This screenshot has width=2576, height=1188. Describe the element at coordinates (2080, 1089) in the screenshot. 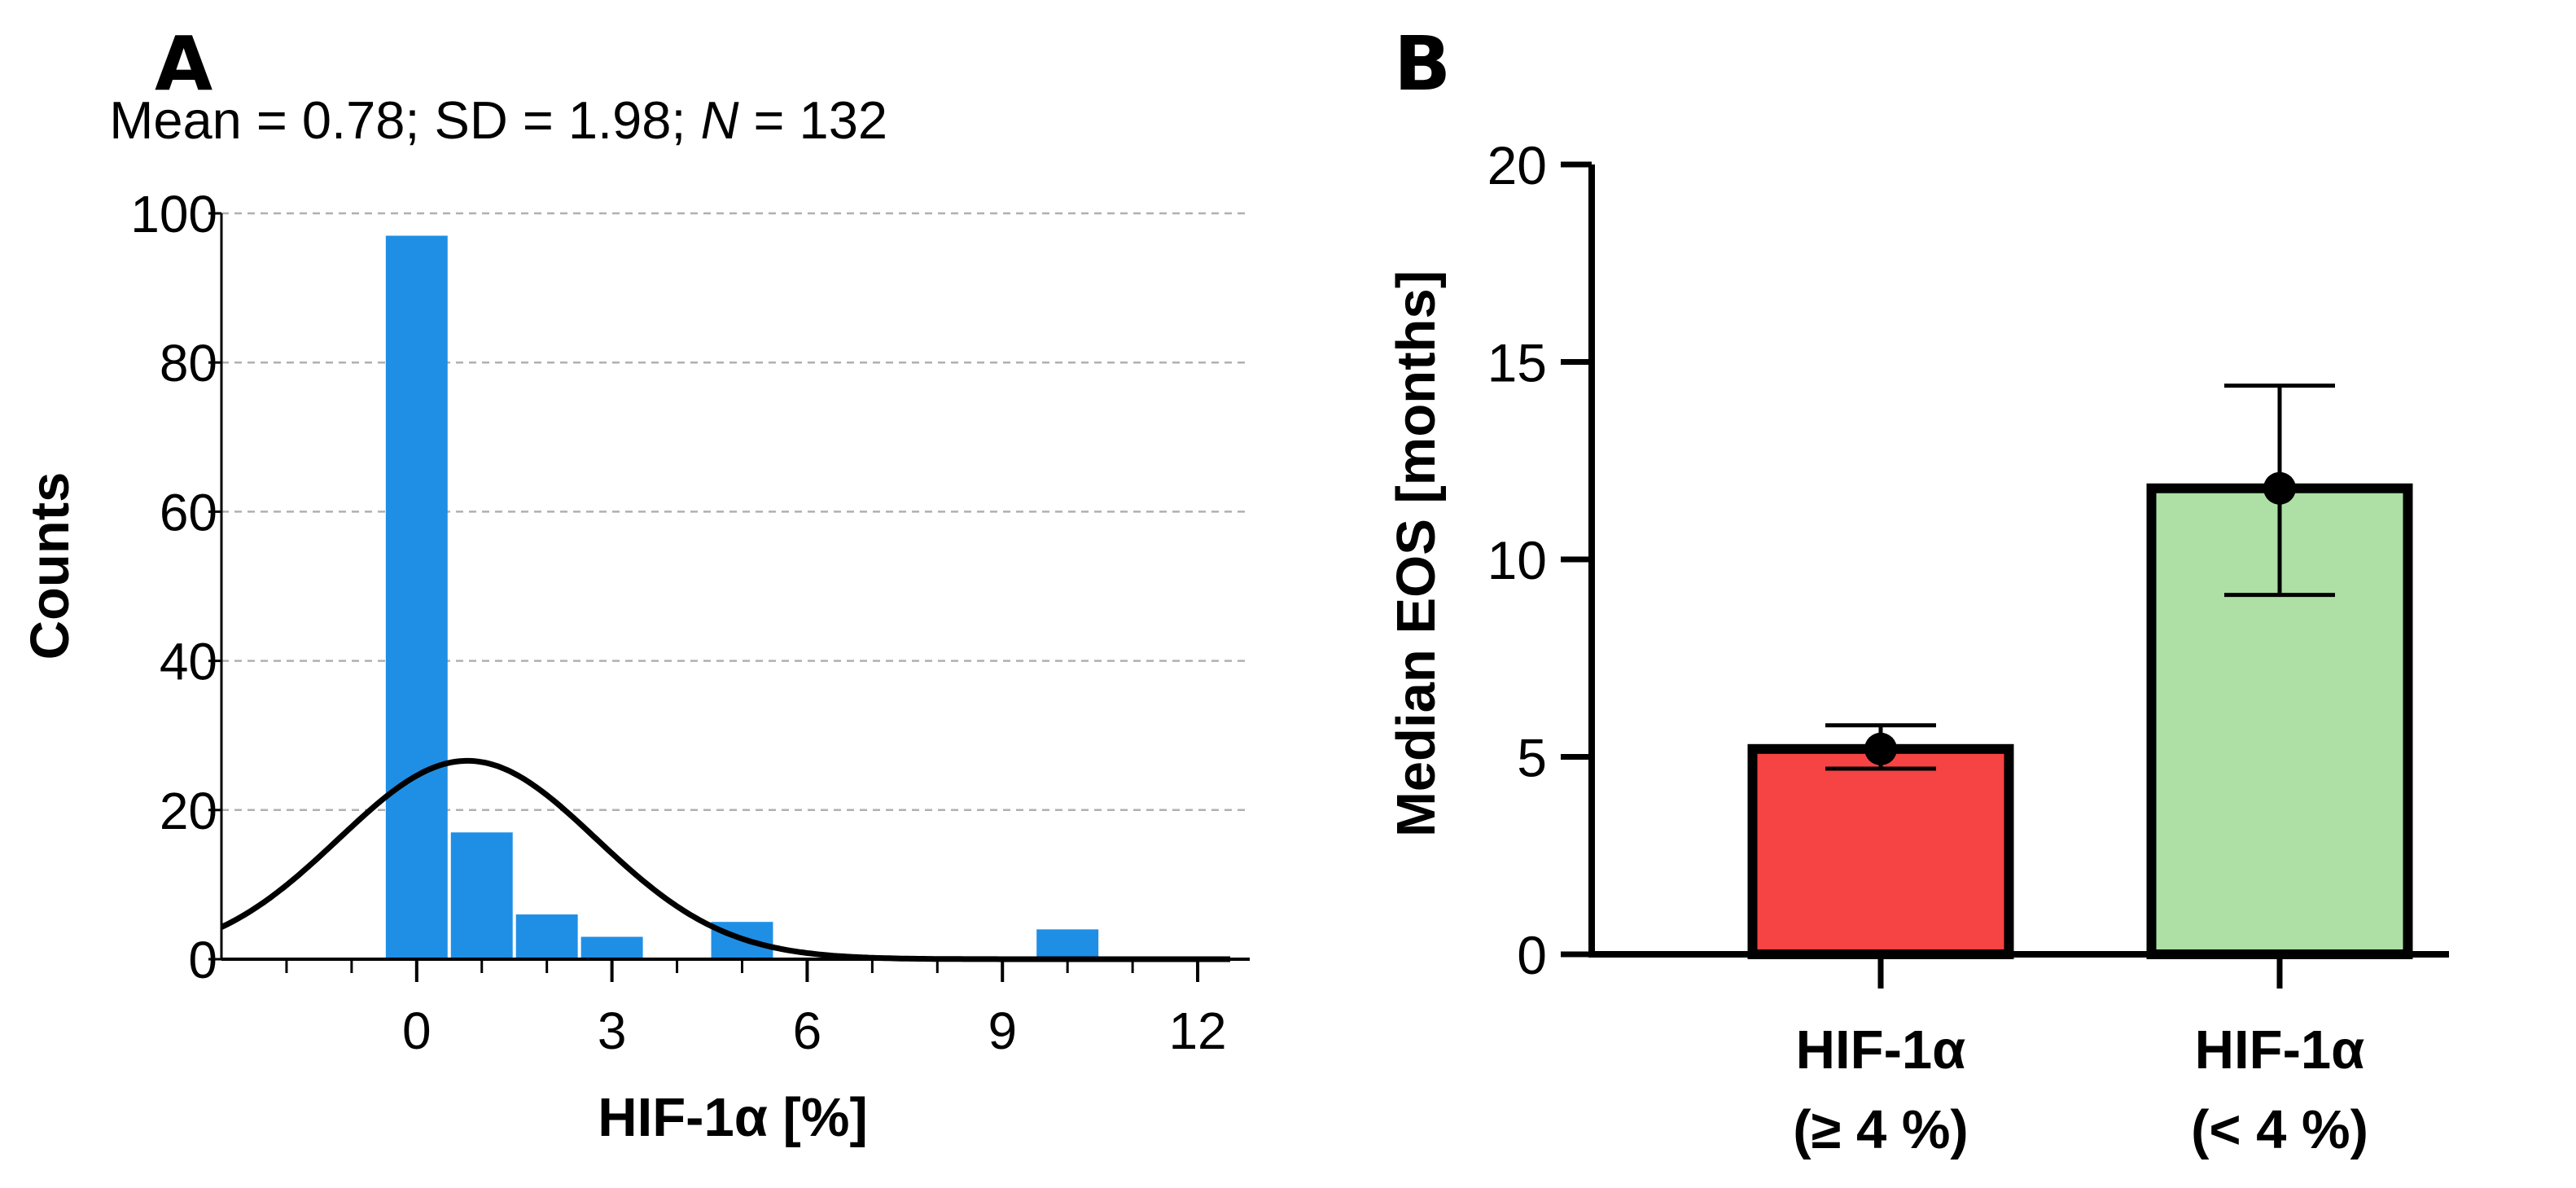

I see `category-labels: HIF-1α (≥ 4 %) HIF-1α (< 4 %)` at that location.